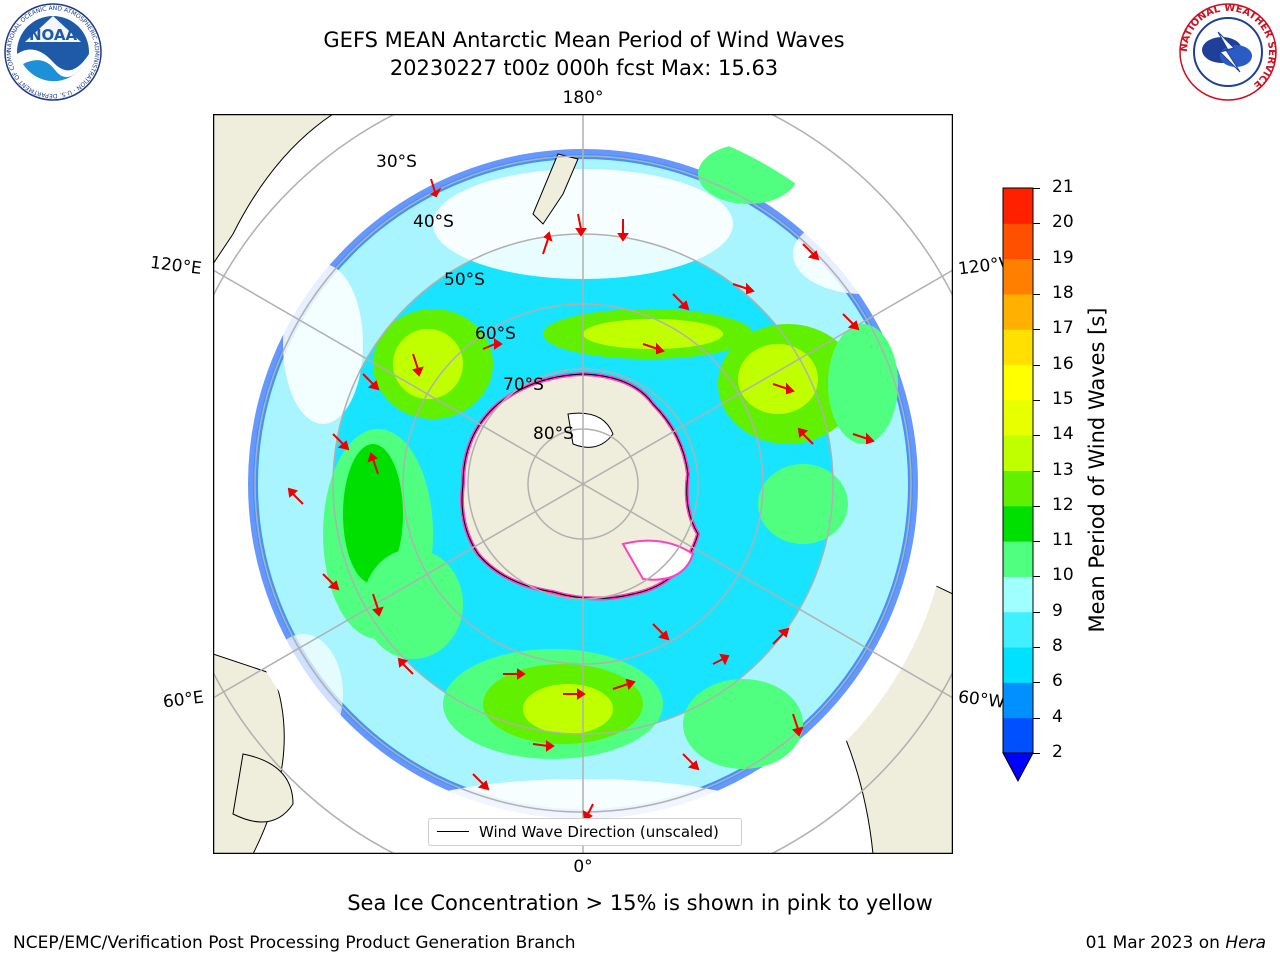  I want to click on lat-label-40s: 40°S, so click(433, 222).